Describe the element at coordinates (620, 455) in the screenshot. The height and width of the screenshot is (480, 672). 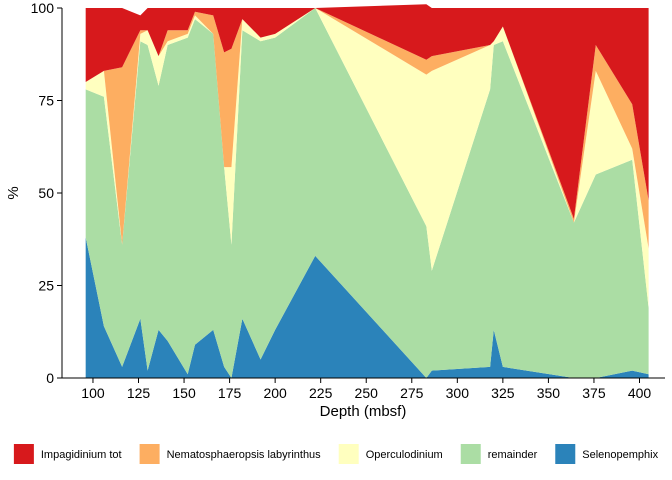
I see `legend-label: Selenopemphix` at that location.